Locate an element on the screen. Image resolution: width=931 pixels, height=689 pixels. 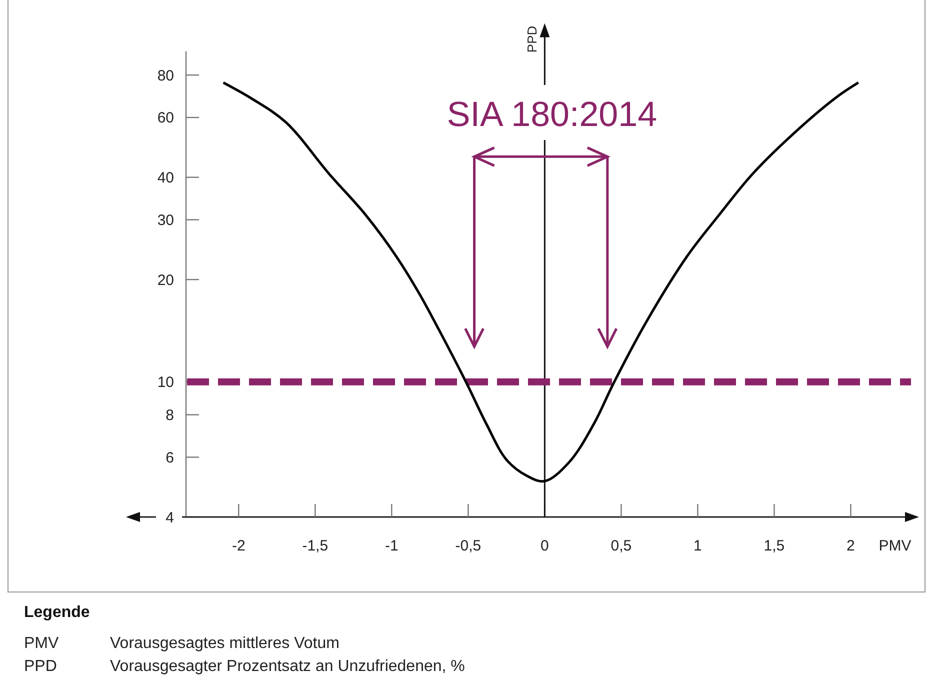
y-tick-label: 60 is located at coordinates (165, 118).